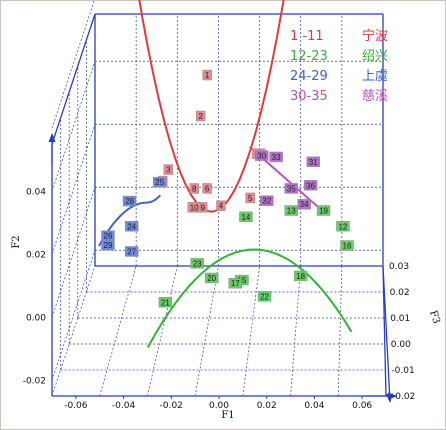 The image size is (446, 430). What do you see at coordinates (434, 317) in the screenshot?
I see `z-axis-label: F3` at bounding box center [434, 317].